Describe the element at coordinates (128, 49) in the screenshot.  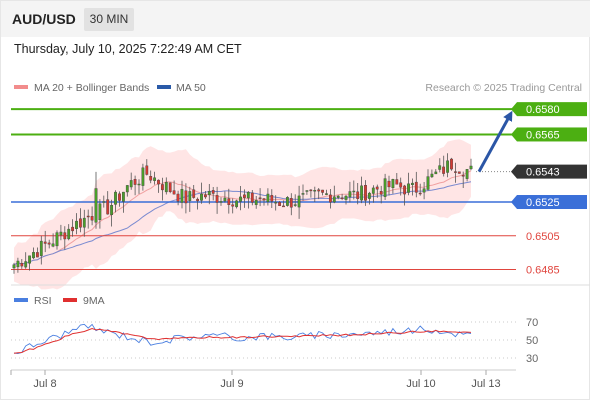
I see `chart-datetime: Thursday, July 10, 2025 7:22:49 AM CET` at that location.